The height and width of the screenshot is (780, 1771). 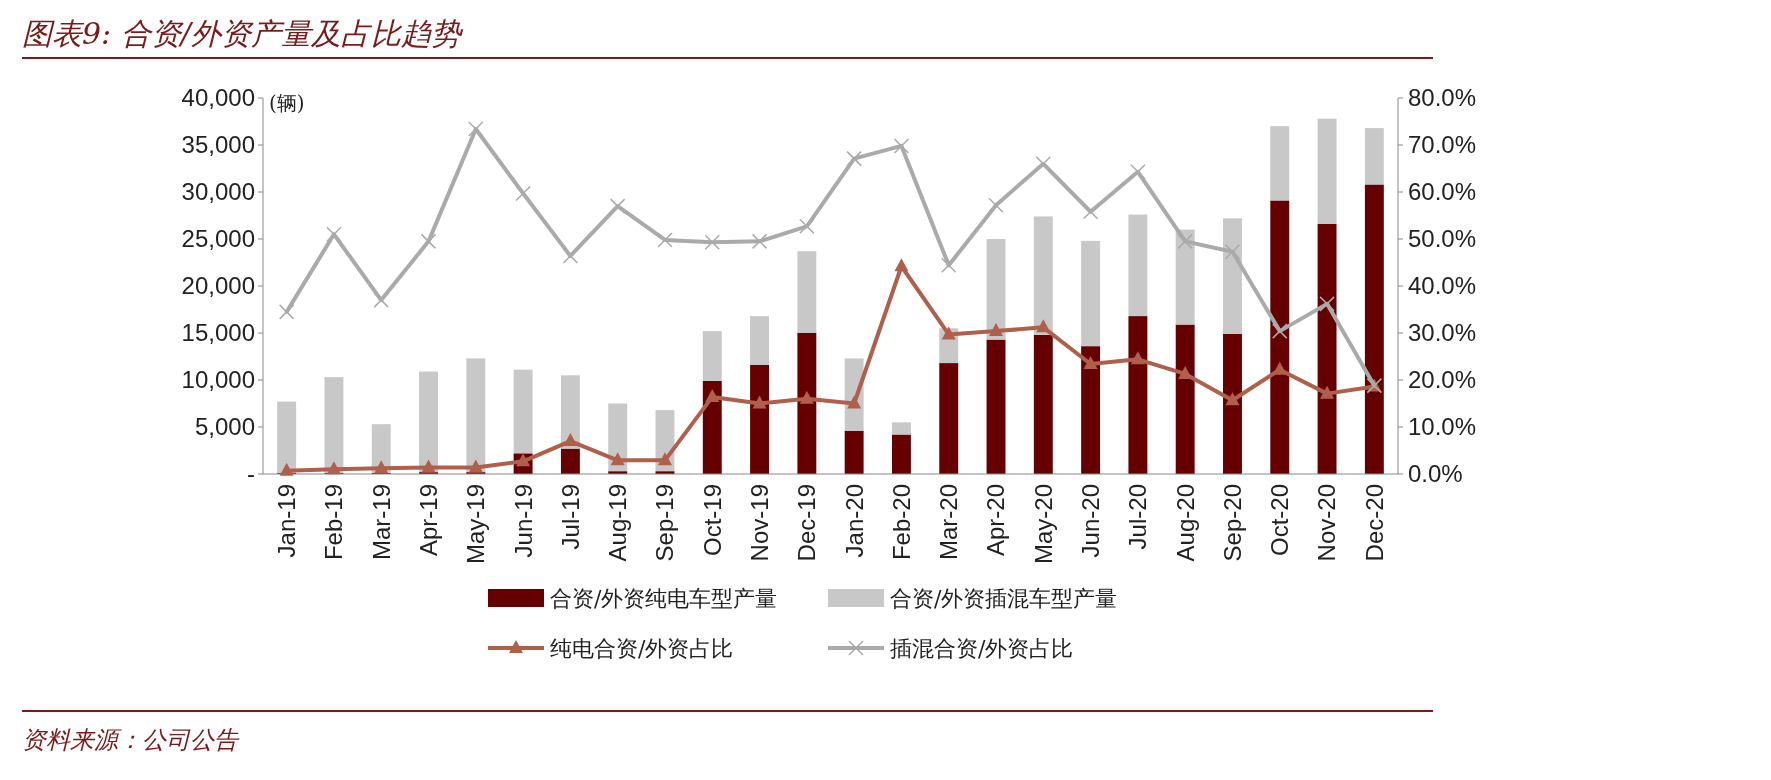 What do you see at coordinates (1442, 239) in the screenshot?
I see `y2-tick-label: 50.0%` at bounding box center [1442, 239].